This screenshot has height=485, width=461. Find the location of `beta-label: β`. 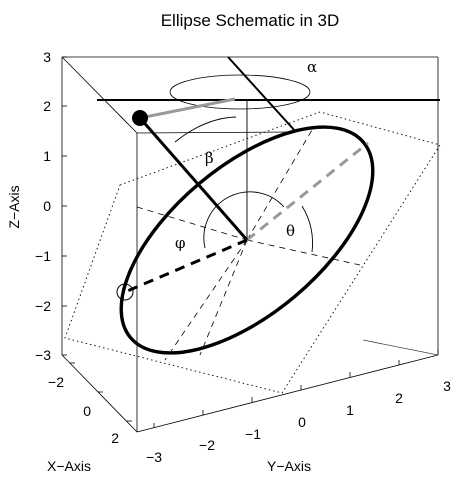

beta-label: β is located at coordinates (209, 158).